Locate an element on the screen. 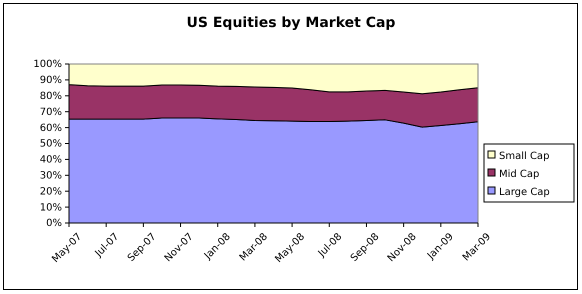 The width and height of the screenshot is (582, 294). y-tick-label: 50% is located at coordinates (51, 144).